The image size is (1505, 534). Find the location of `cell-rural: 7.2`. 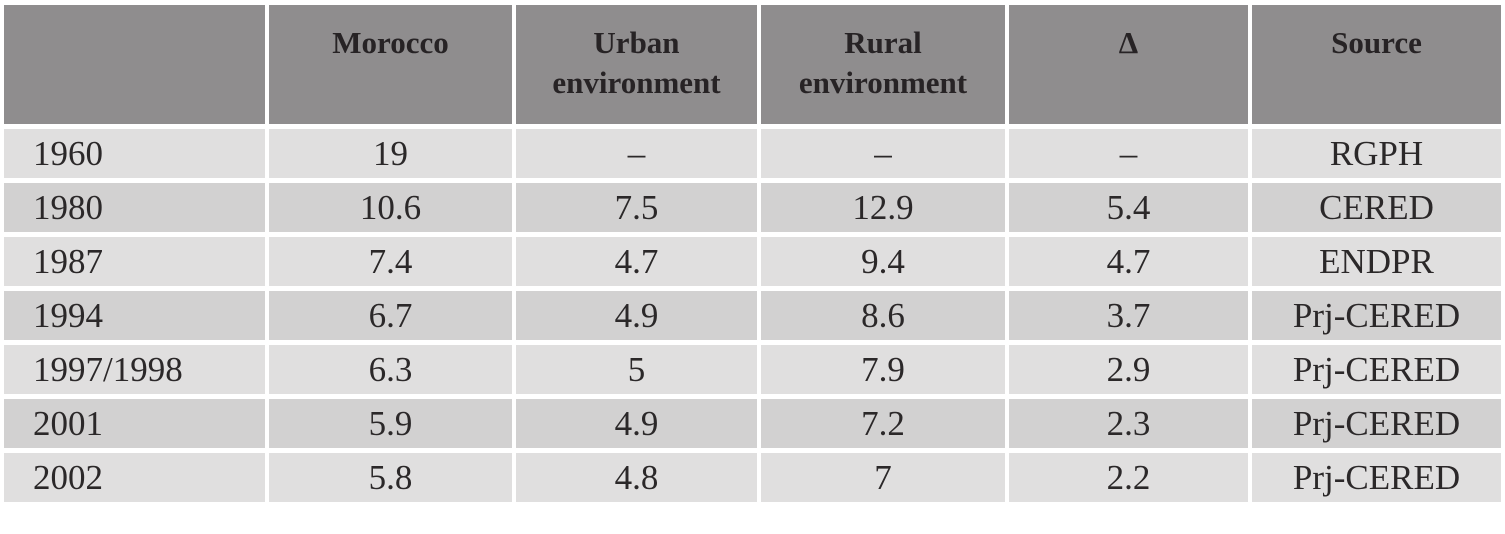

cell-rural: 7.2 is located at coordinates (883, 423).